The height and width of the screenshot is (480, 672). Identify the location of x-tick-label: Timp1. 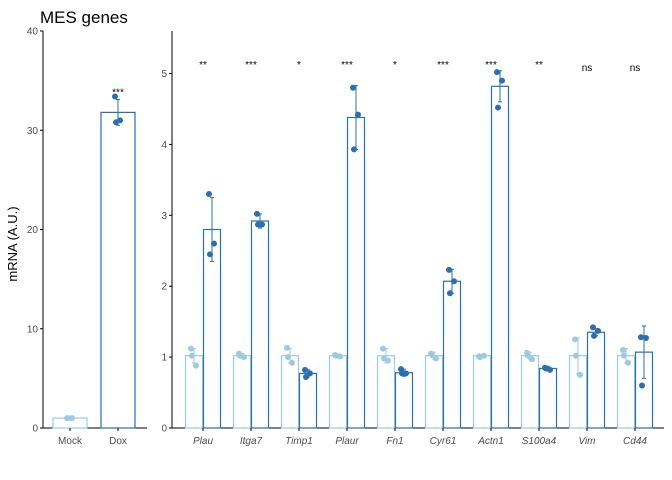
(299, 441).